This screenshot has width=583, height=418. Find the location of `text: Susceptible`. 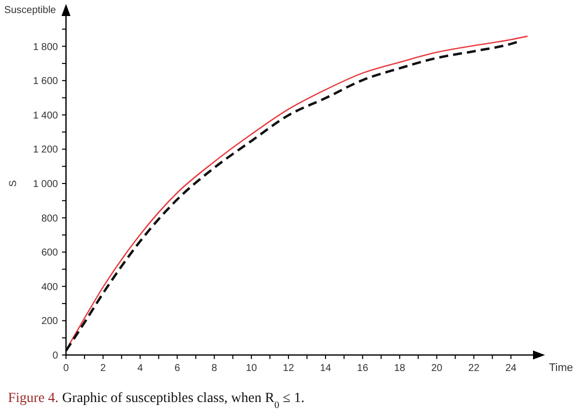

text: Susceptible is located at coordinates (30, 10).